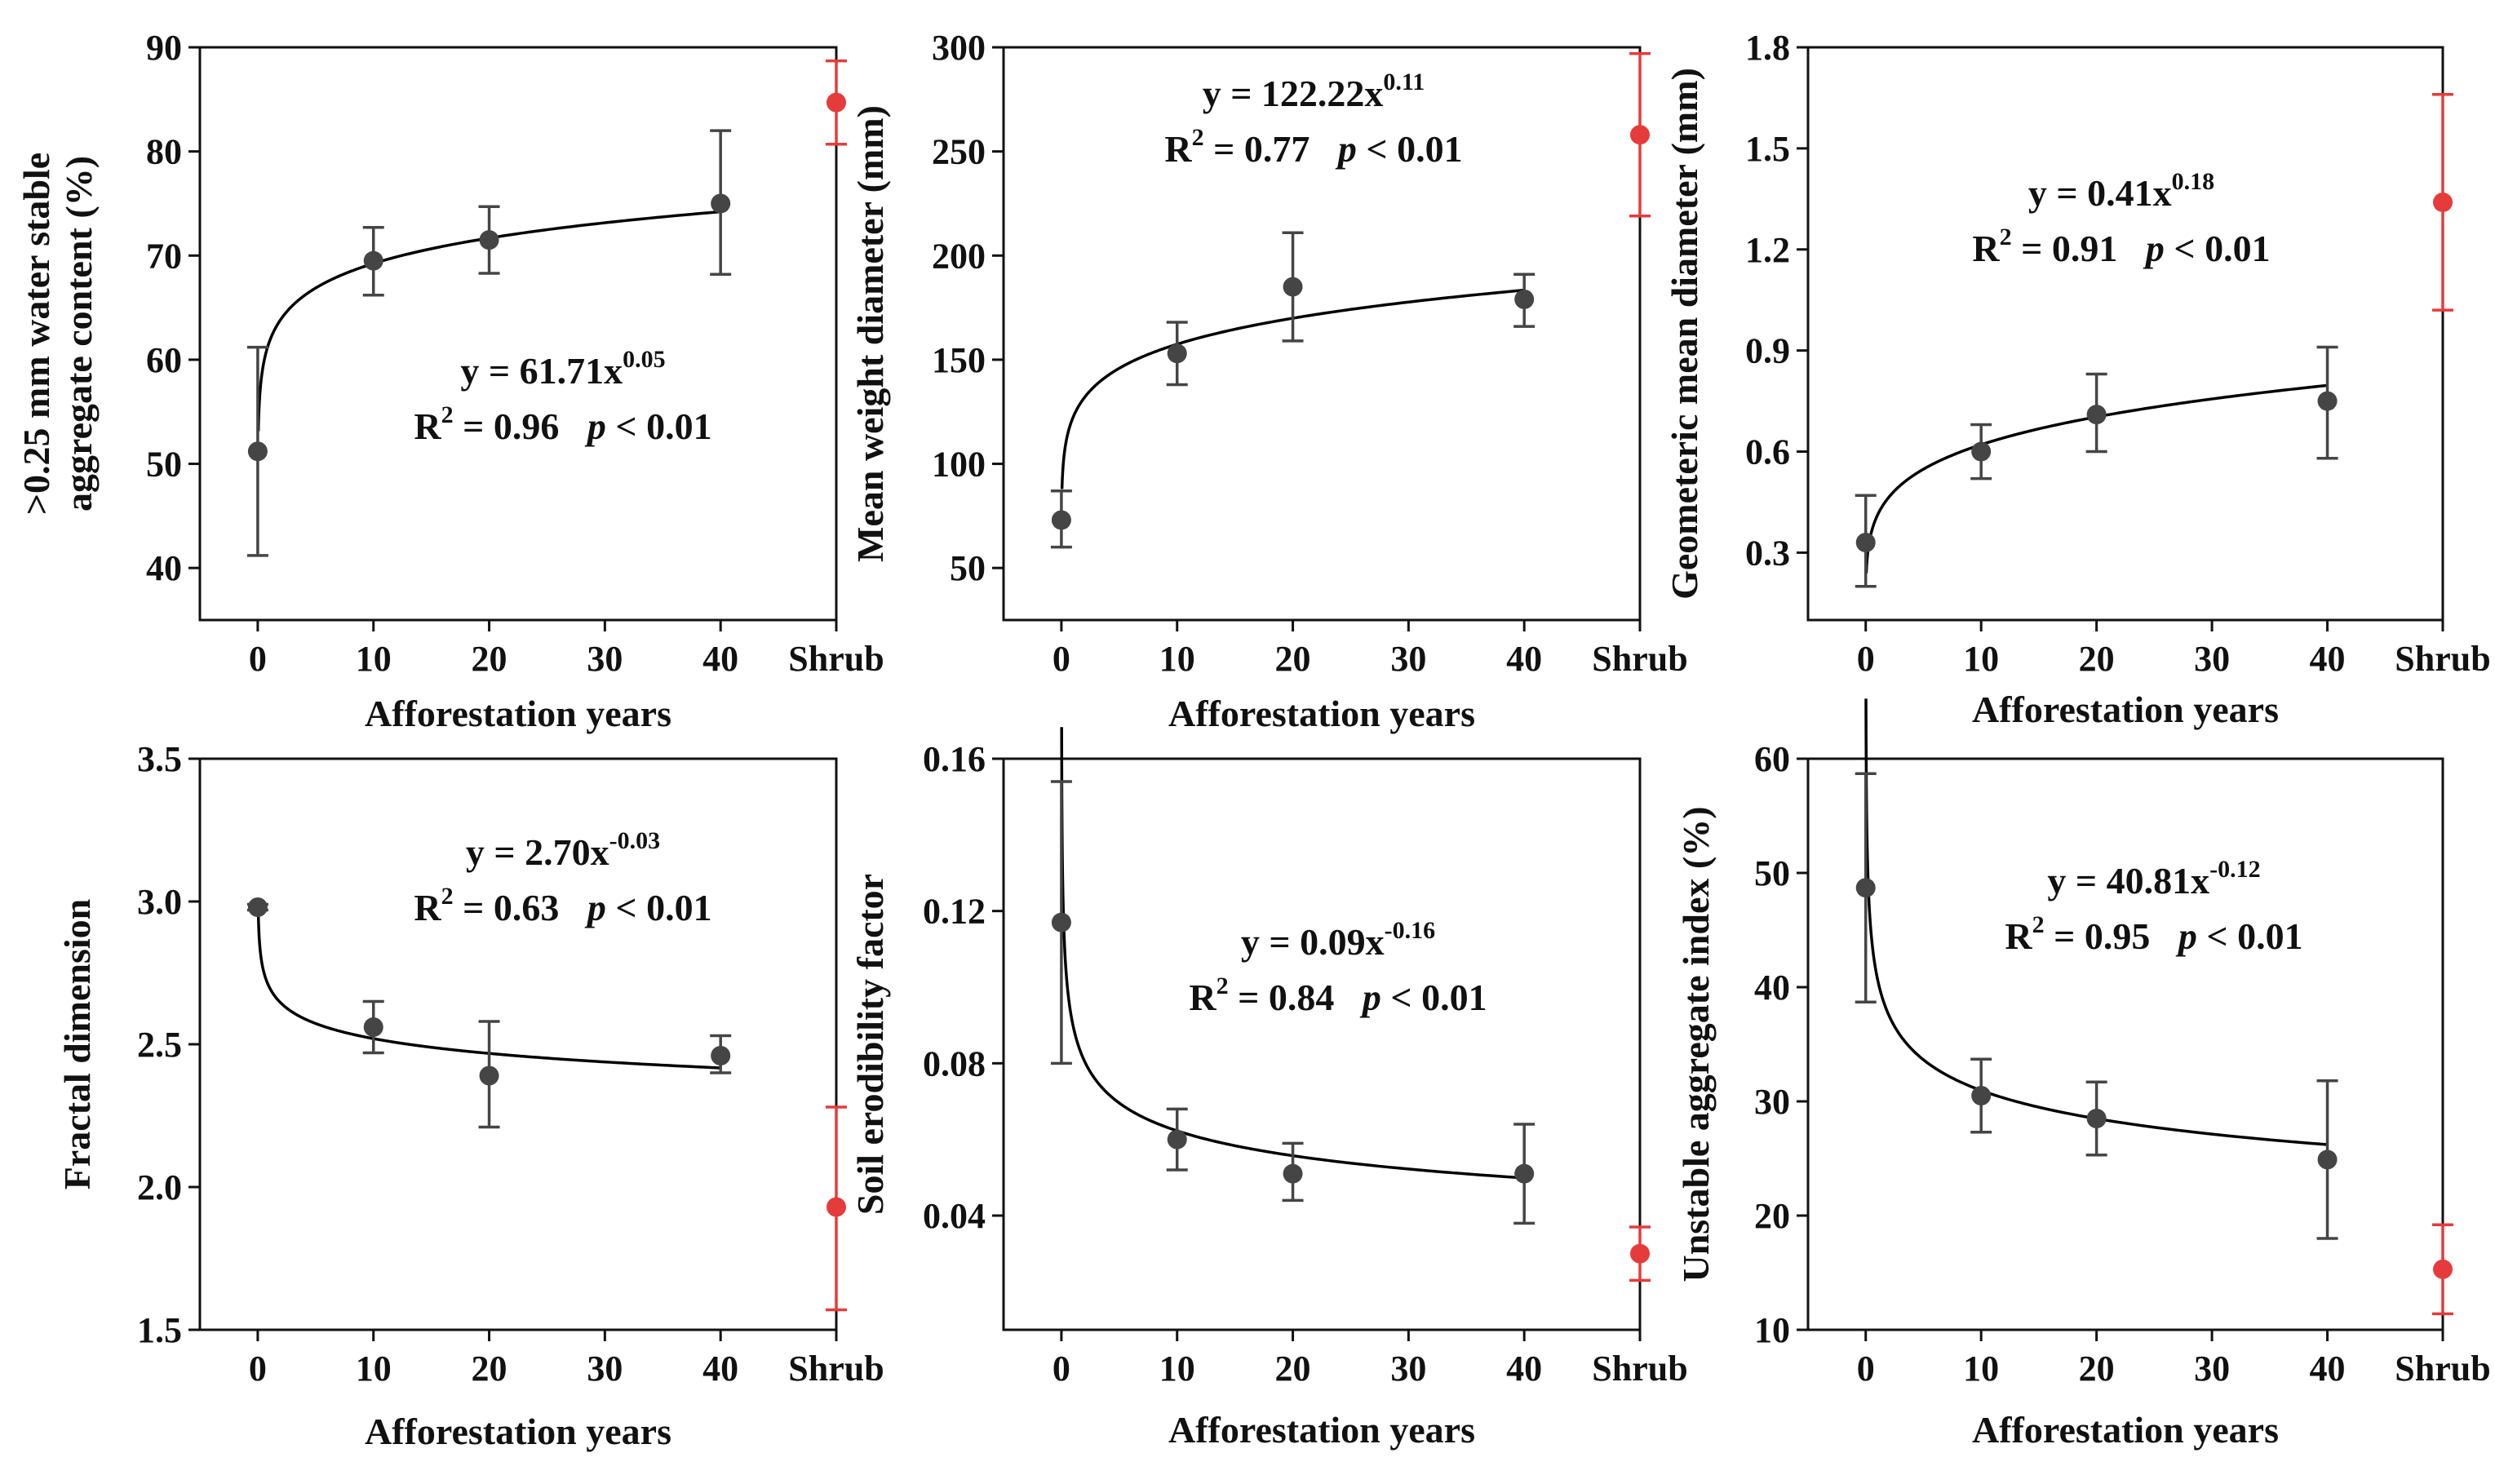 This screenshot has height=1484, width=2495. What do you see at coordinates (164, 360) in the screenshot?
I see `y-tick-label: 60` at bounding box center [164, 360].